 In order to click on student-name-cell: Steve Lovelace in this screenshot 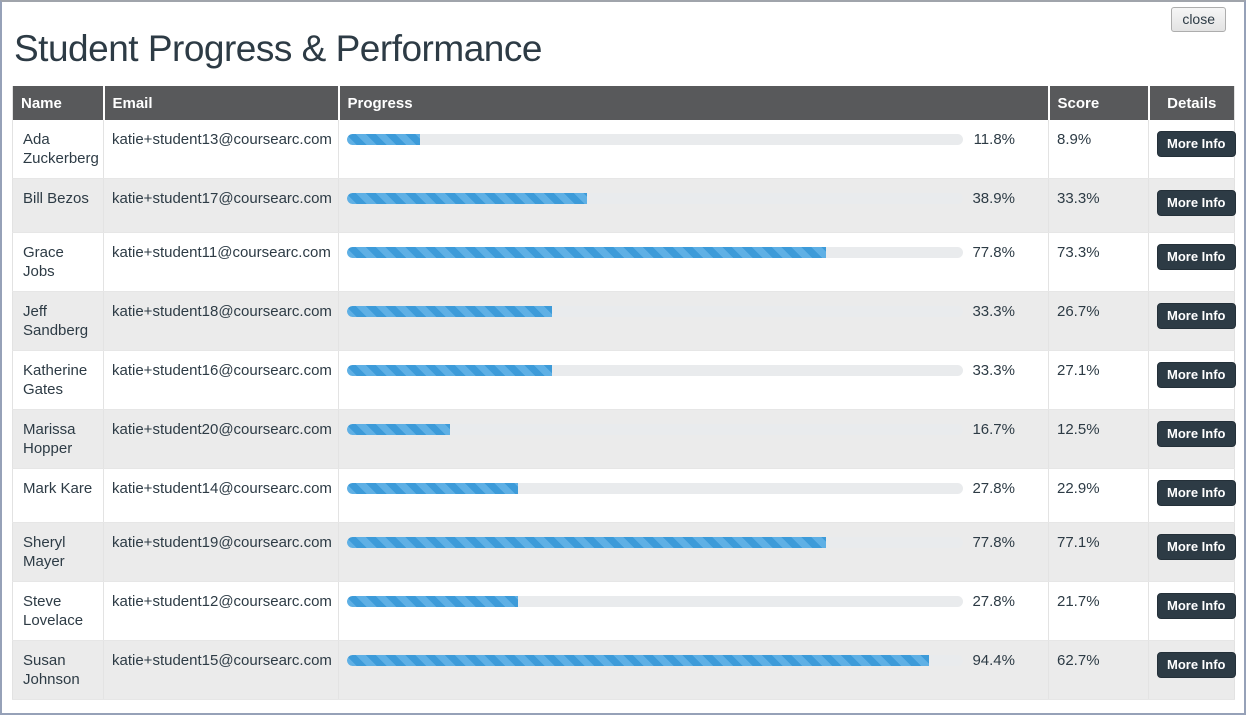, I will do `click(58, 611)`.